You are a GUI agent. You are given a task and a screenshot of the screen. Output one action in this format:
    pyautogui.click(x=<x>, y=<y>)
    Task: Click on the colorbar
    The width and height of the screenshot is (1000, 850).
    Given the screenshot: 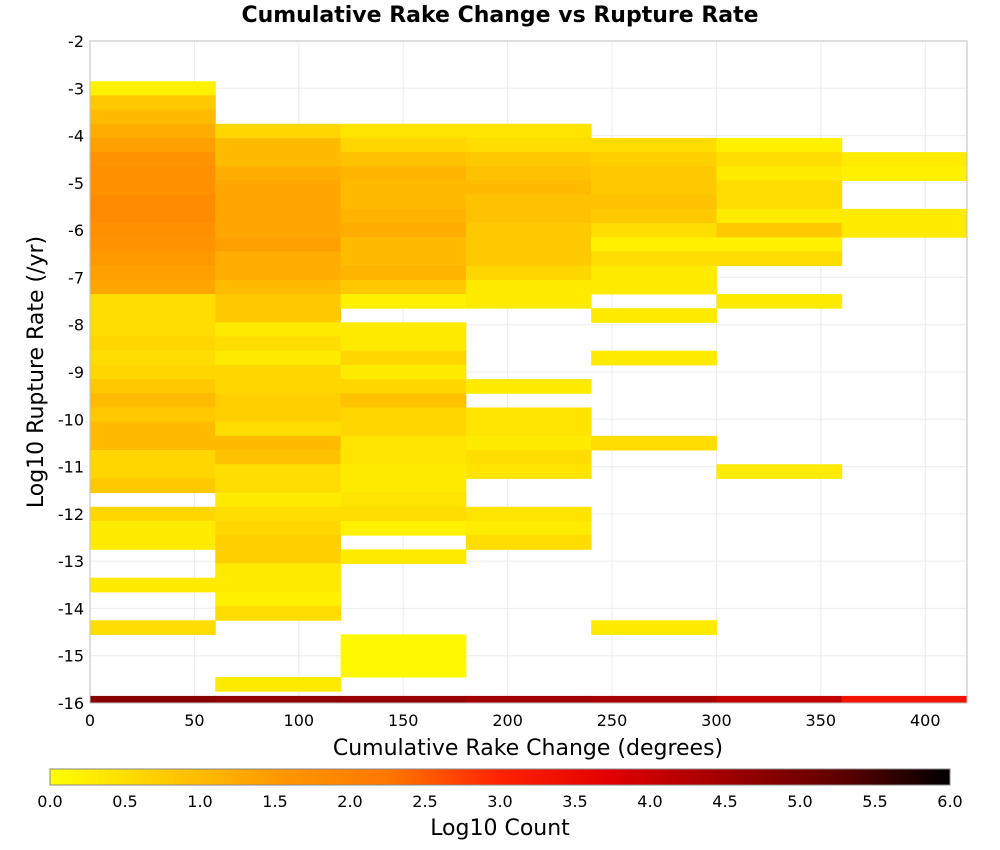 What is the action you would take?
    pyautogui.click(x=500, y=777)
    